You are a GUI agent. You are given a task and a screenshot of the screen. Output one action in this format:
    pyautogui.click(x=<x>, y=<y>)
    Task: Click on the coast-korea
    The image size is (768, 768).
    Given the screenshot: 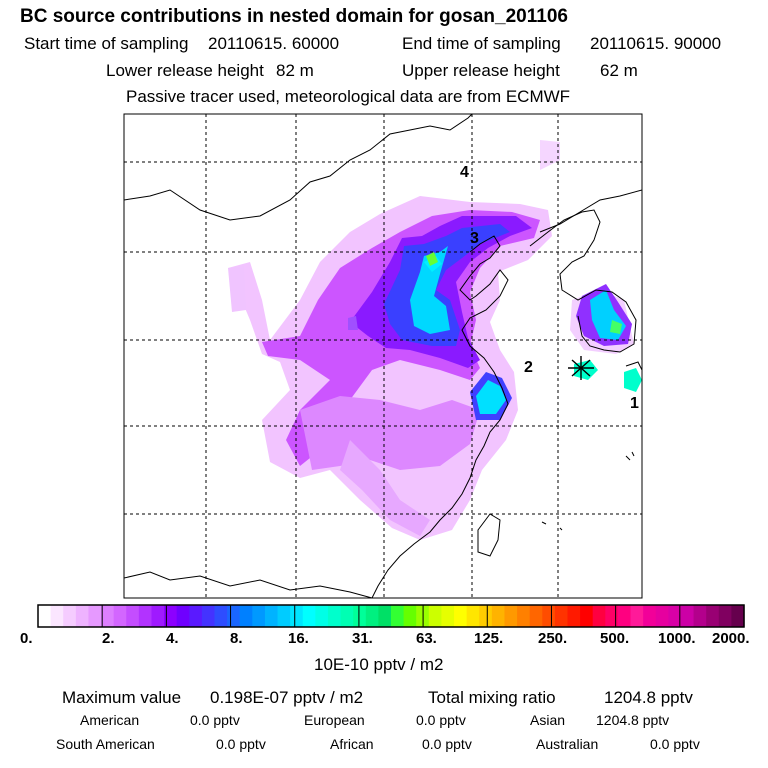 What is the action you would take?
    pyautogui.click(x=583, y=281)
    